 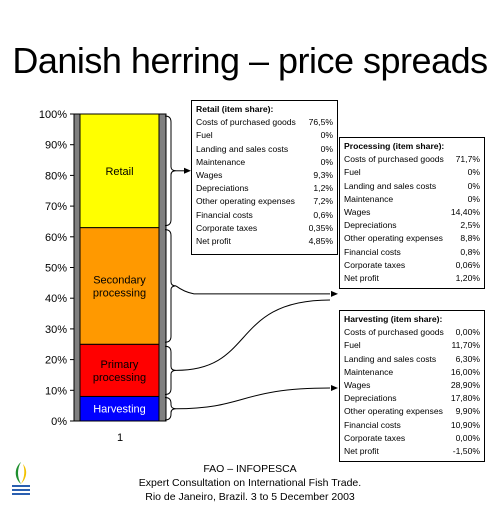 I want to click on retail-item-value: 9,3%, so click(x=323, y=175).